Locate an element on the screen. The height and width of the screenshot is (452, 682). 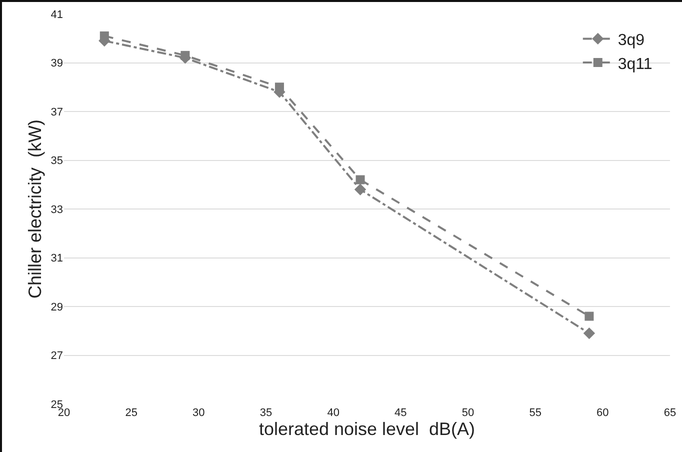
y-tick-label: 33 is located at coordinates (56, 210).